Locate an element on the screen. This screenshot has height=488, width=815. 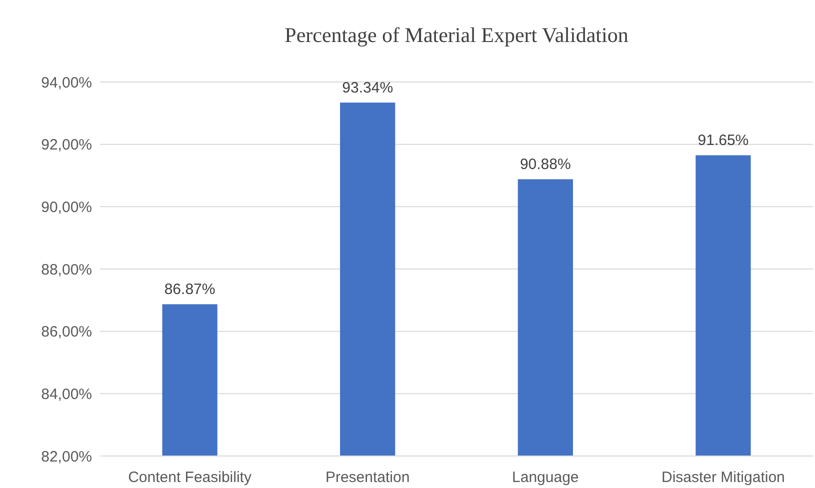
y-tick-label: 94,00% is located at coordinates (66, 83).